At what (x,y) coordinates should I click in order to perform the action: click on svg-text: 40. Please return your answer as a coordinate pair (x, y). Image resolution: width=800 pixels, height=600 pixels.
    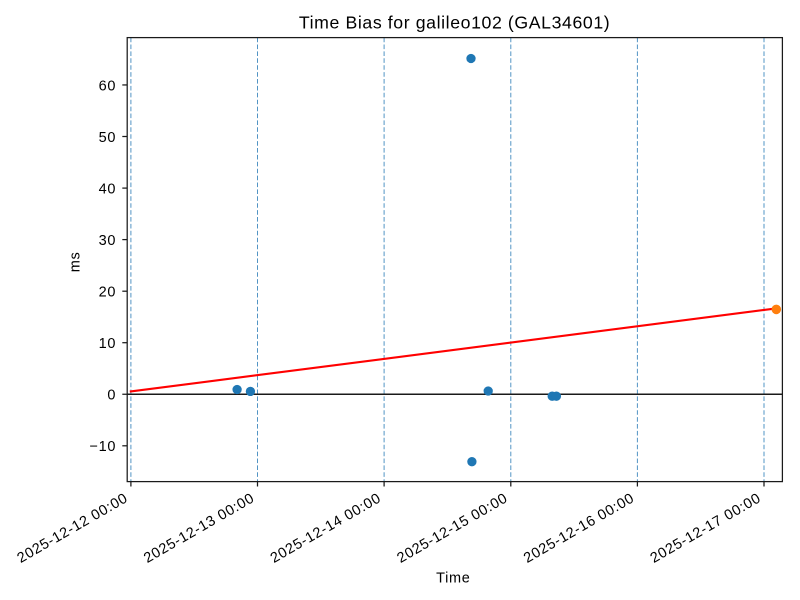
    Looking at the image, I should click on (107, 190).